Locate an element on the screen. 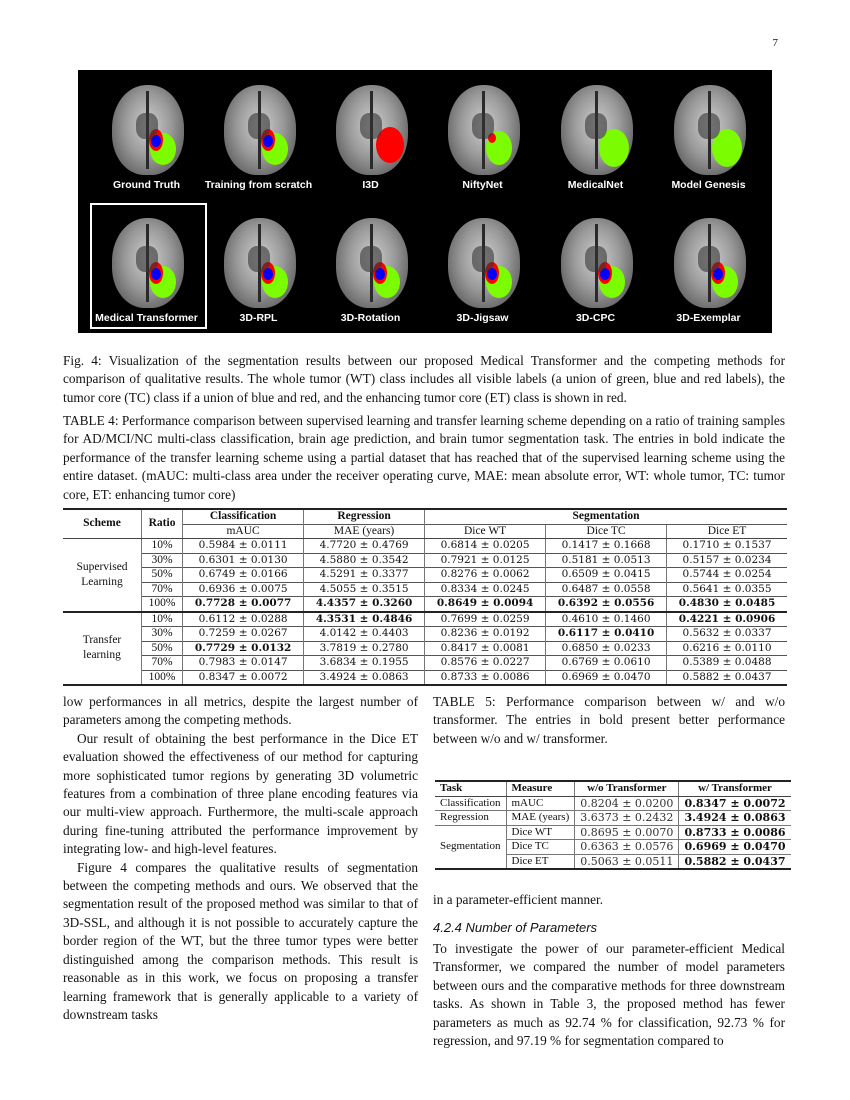 The width and height of the screenshot is (850, 1100). value-cell: 0.6301 ± 0.0130 is located at coordinates (243, 560).